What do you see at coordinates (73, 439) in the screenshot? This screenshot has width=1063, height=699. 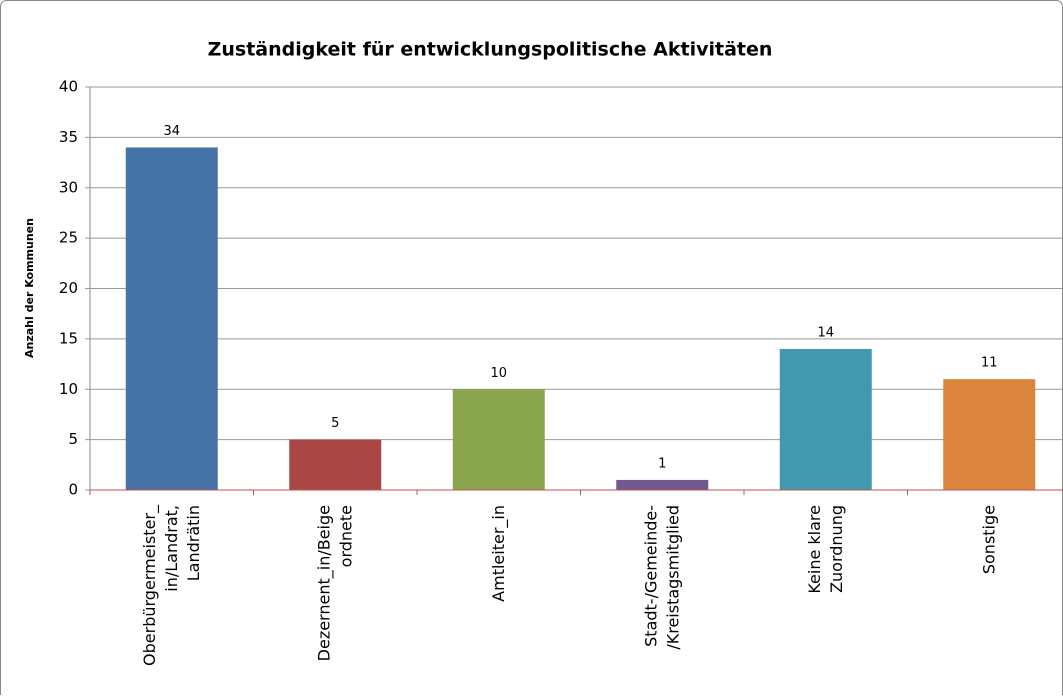 I see `y-tick-label: 5` at bounding box center [73, 439].